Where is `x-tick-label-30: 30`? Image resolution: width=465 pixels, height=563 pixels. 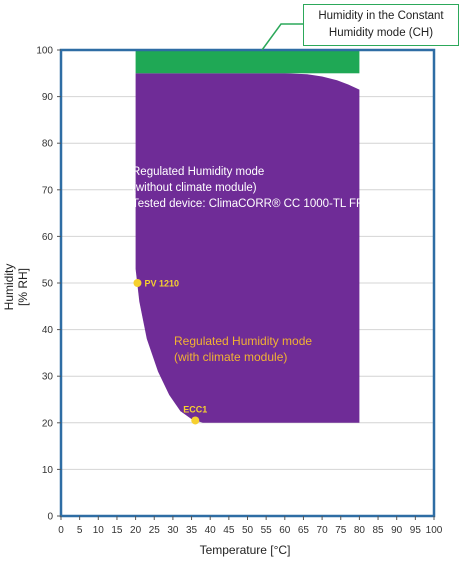 x-tick-label-30: 30 is located at coordinates (173, 530).